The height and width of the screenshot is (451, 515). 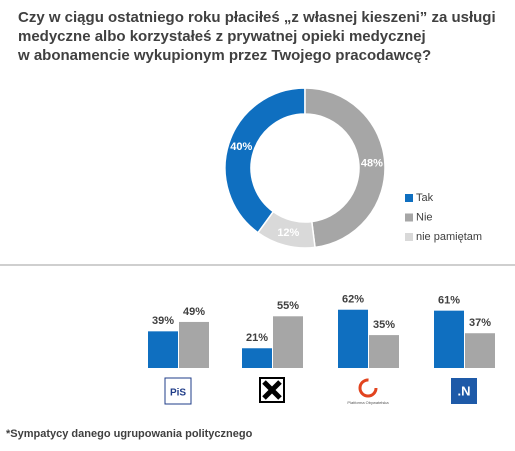 I want to click on data-label: 49%, so click(x=194, y=312).